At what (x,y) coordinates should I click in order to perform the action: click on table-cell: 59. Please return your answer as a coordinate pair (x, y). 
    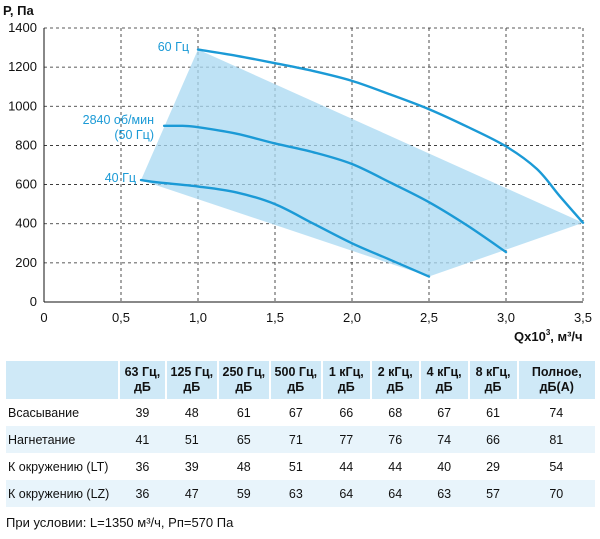
    Looking at the image, I should click on (243, 493).